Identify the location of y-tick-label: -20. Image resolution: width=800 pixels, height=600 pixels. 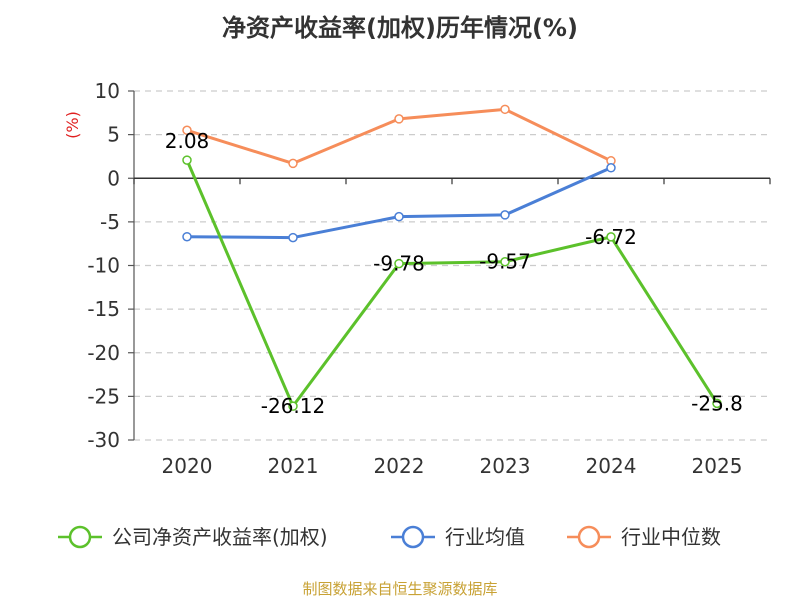
(103, 353).